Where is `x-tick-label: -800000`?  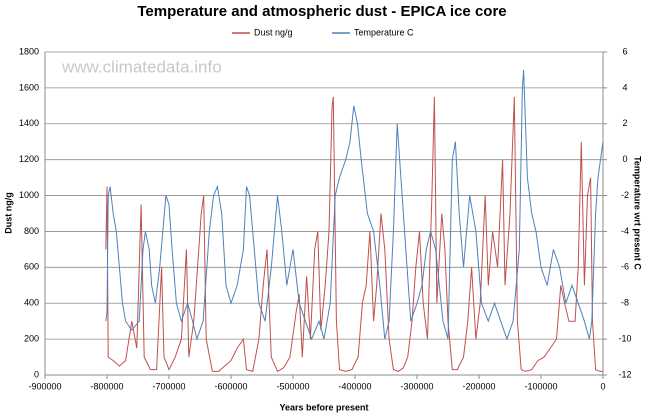
x-tick-label: -800000 is located at coordinates (106, 386).